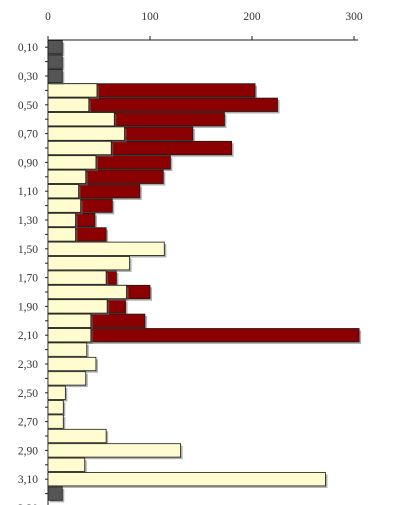 The height and width of the screenshot is (505, 400). Describe the element at coordinates (28, 48) in the screenshot. I see `y-tick-label: 0,10` at that location.